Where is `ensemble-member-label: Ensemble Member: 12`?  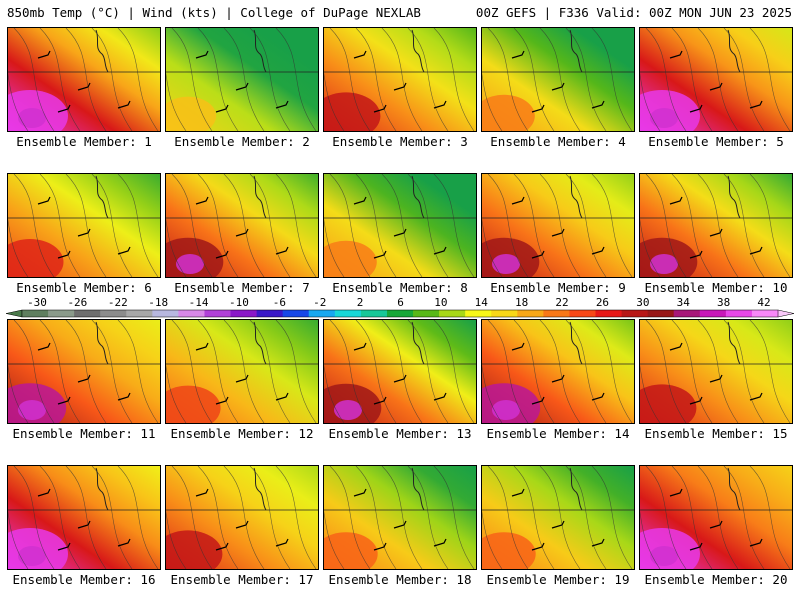
ensemble-member-label: Ensemble Member: 12 is located at coordinates (242, 433).